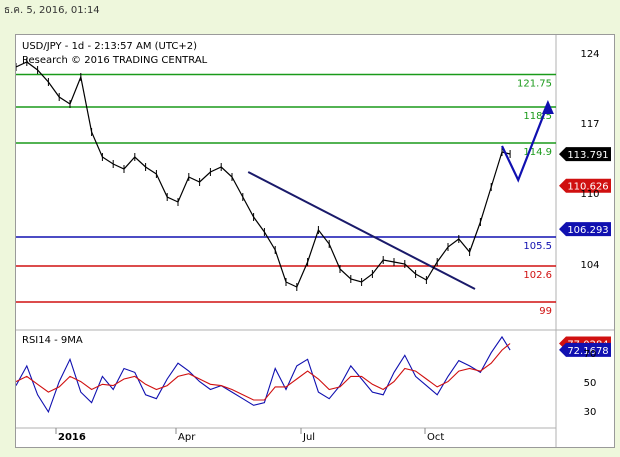  I want to click on trendline, so click(361, 230).